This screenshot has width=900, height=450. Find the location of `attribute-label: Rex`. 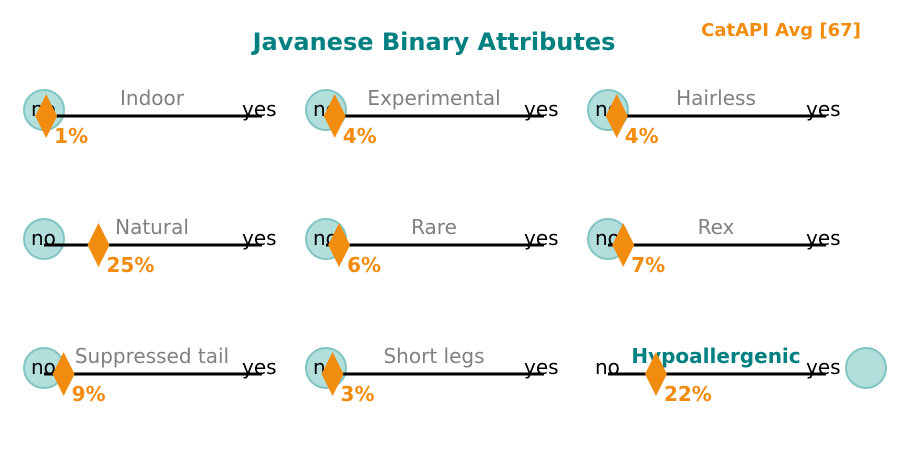

attribute-label: Rex is located at coordinates (716, 227).